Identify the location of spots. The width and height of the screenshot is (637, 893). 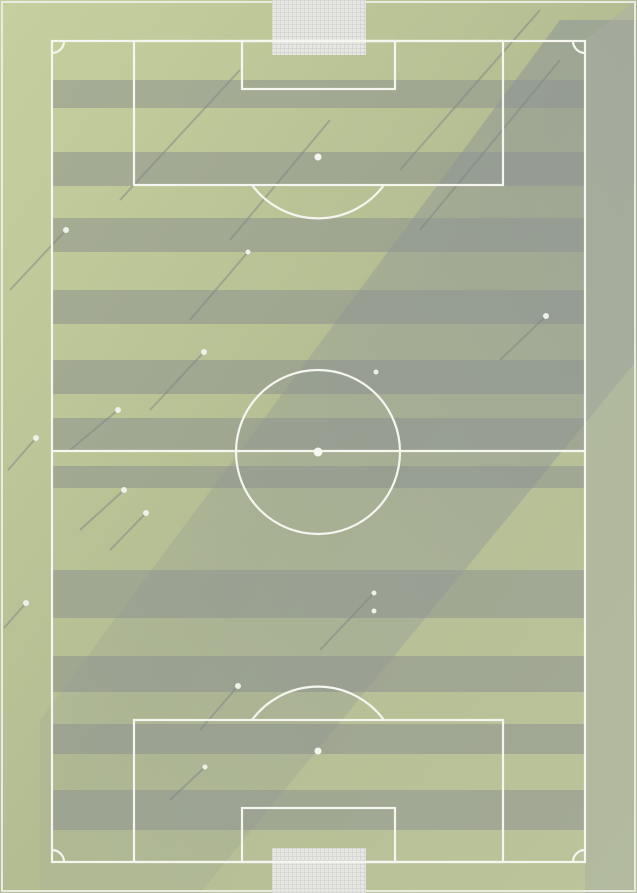
(318, 454).